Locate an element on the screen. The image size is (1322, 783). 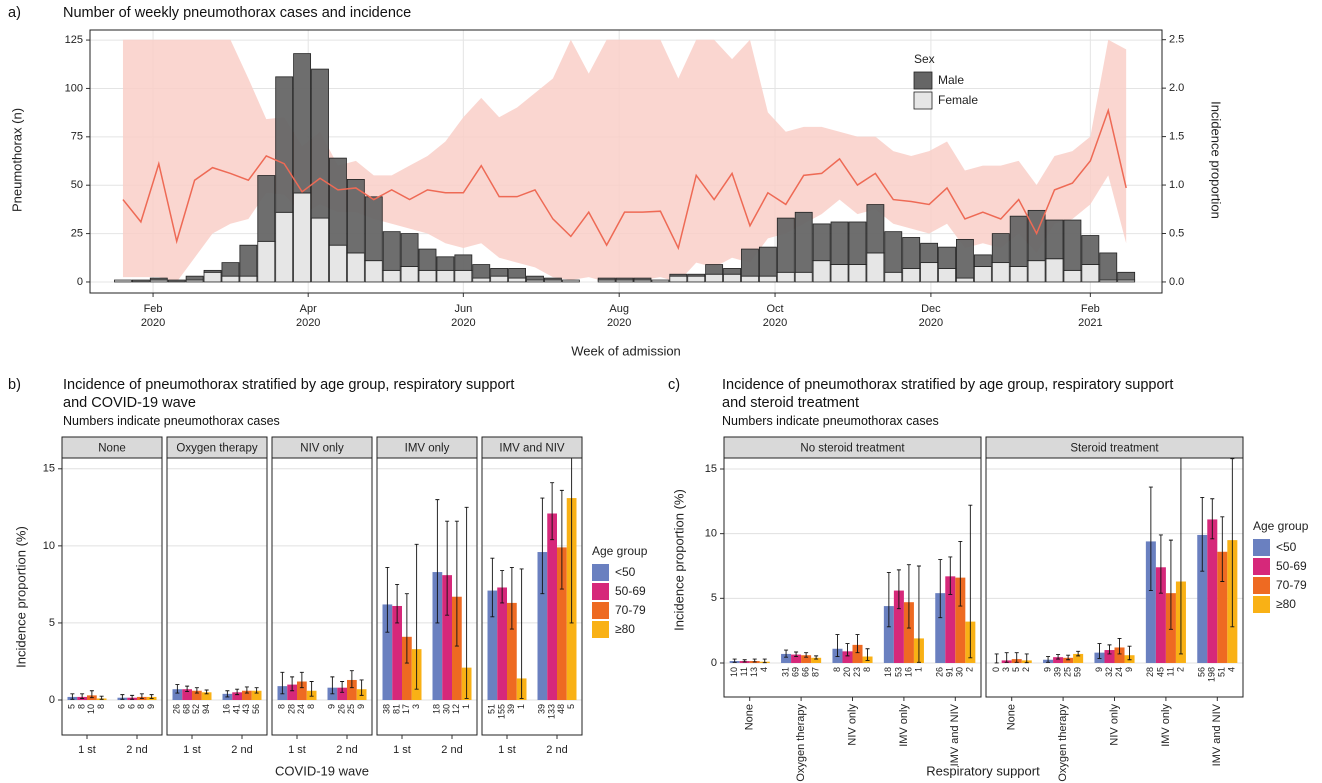
case-count: 26 is located at coordinates (177, 709).